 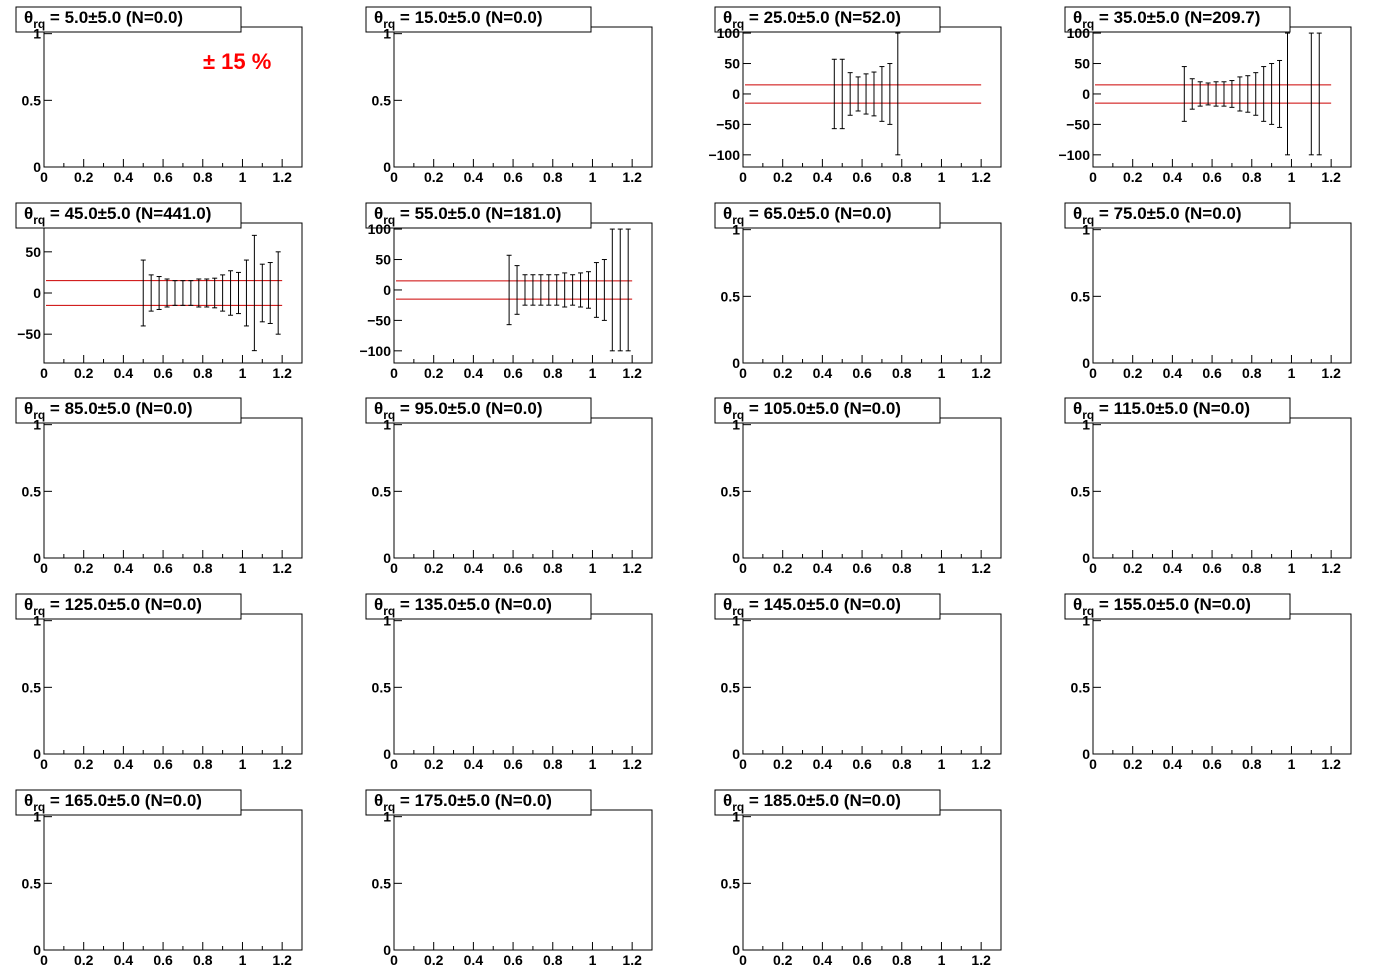 What do you see at coordinates (463, 606) in the screenshot?
I see `panel-title: θrq = 135.0±5.0 (N=0.0)` at bounding box center [463, 606].